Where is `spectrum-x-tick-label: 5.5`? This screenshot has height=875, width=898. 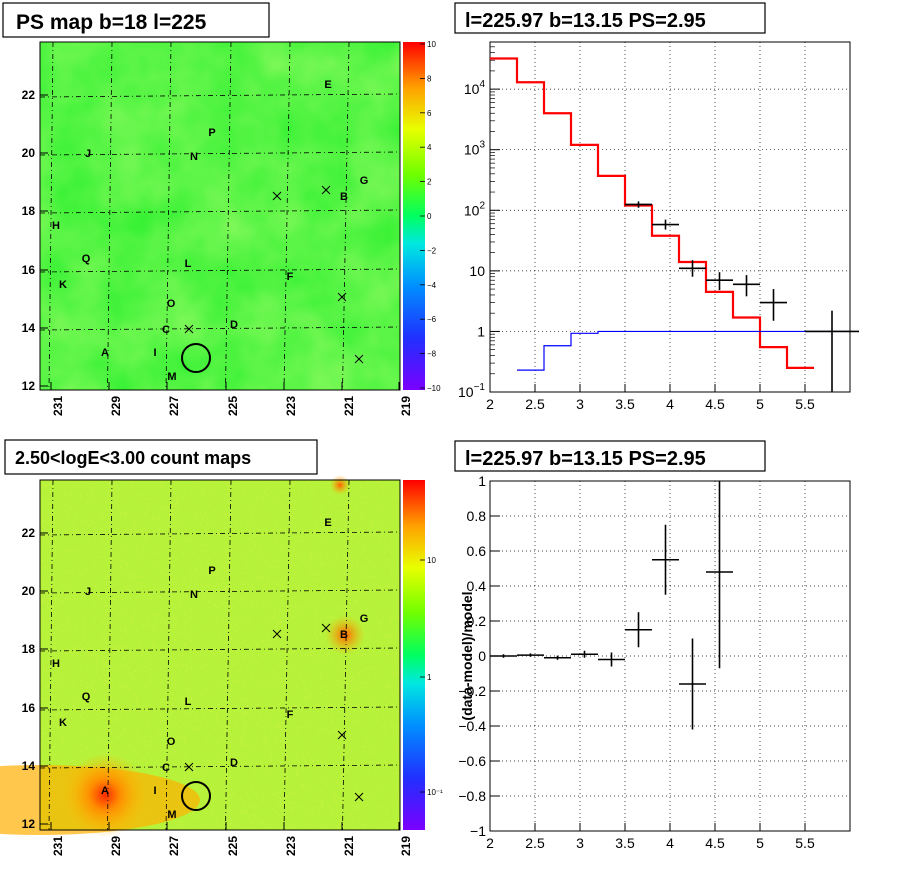
spectrum-x-tick-label: 5.5 is located at coordinates (805, 404).